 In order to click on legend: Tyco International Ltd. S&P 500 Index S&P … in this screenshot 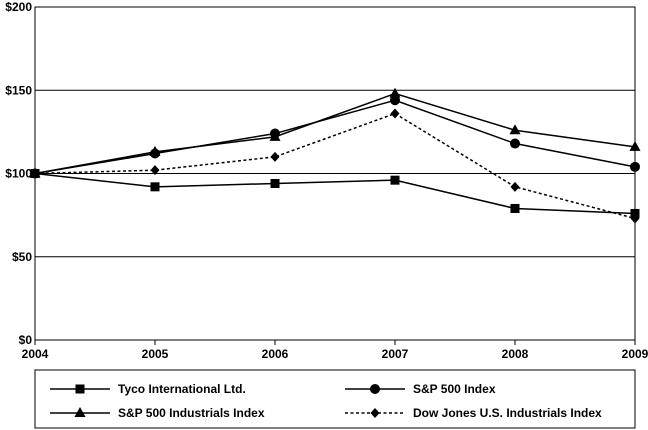, I will do `click(326, 401)`.